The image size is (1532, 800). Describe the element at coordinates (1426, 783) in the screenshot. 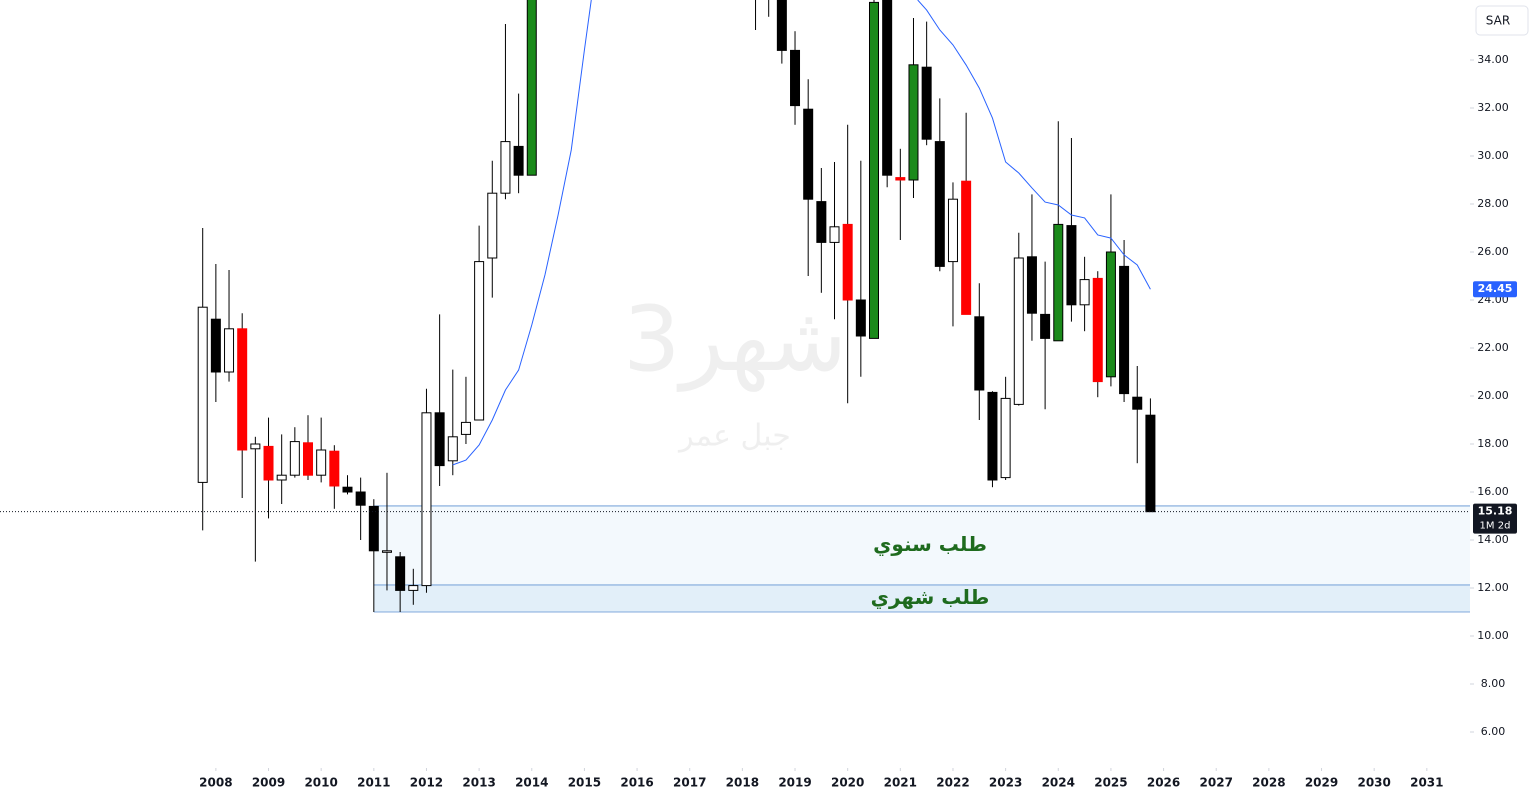

I see `x-tick-label: 2031` at that location.